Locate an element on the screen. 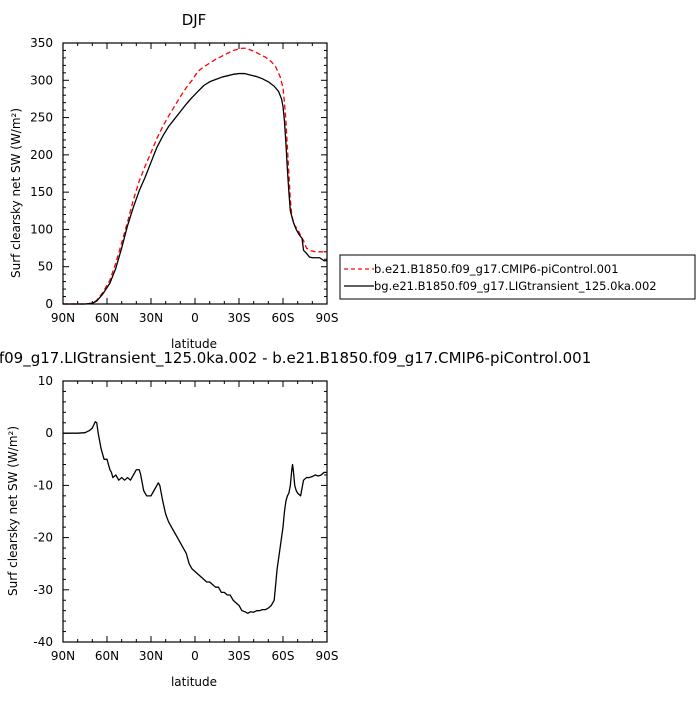  top-xtick-label: 60N is located at coordinates (107, 318).